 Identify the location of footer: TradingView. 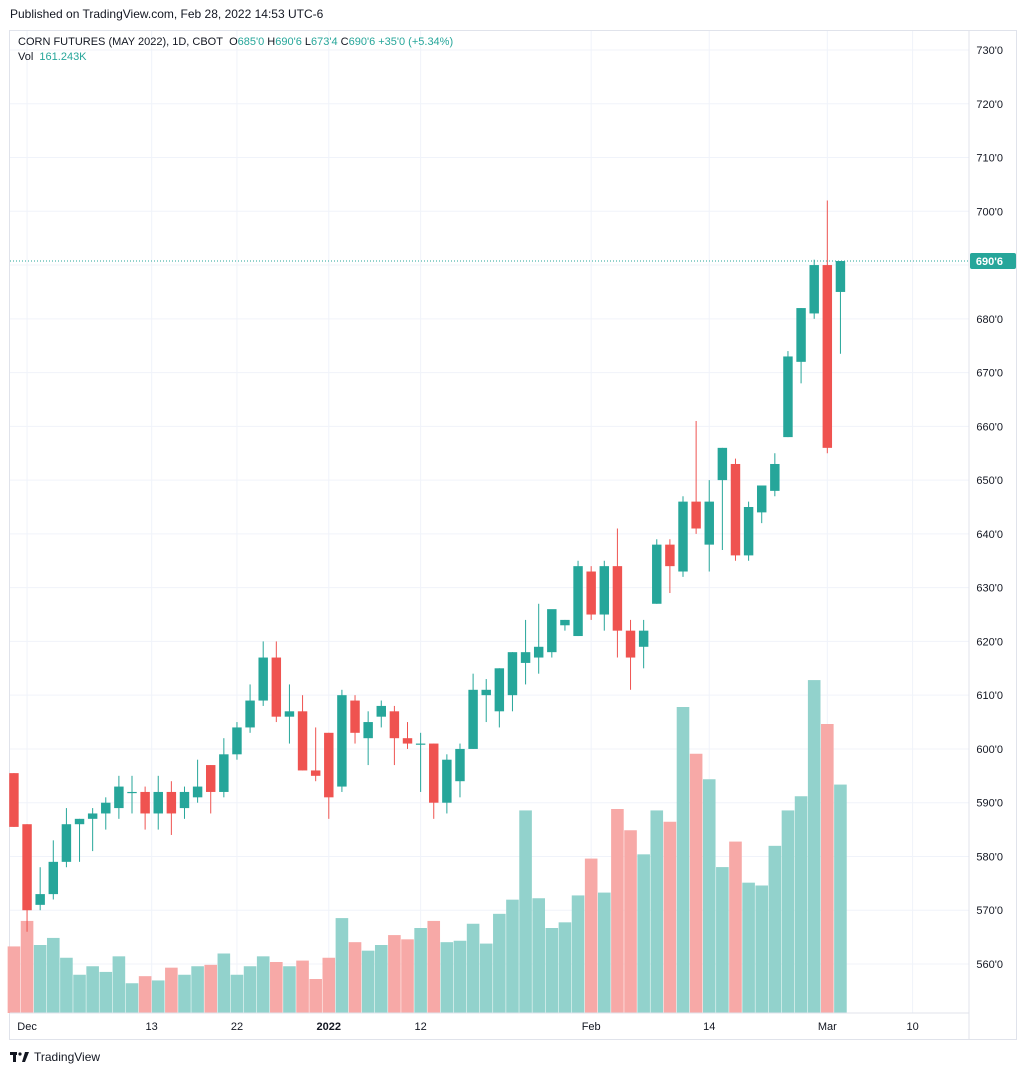
(55, 1057).